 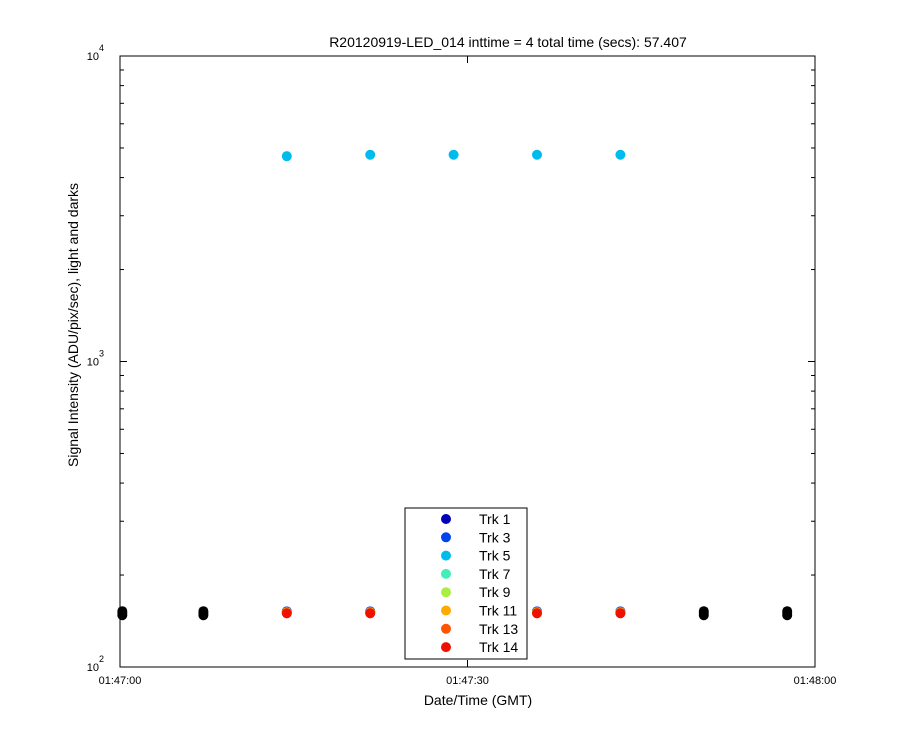 I want to click on legend-box, so click(x=466, y=583).